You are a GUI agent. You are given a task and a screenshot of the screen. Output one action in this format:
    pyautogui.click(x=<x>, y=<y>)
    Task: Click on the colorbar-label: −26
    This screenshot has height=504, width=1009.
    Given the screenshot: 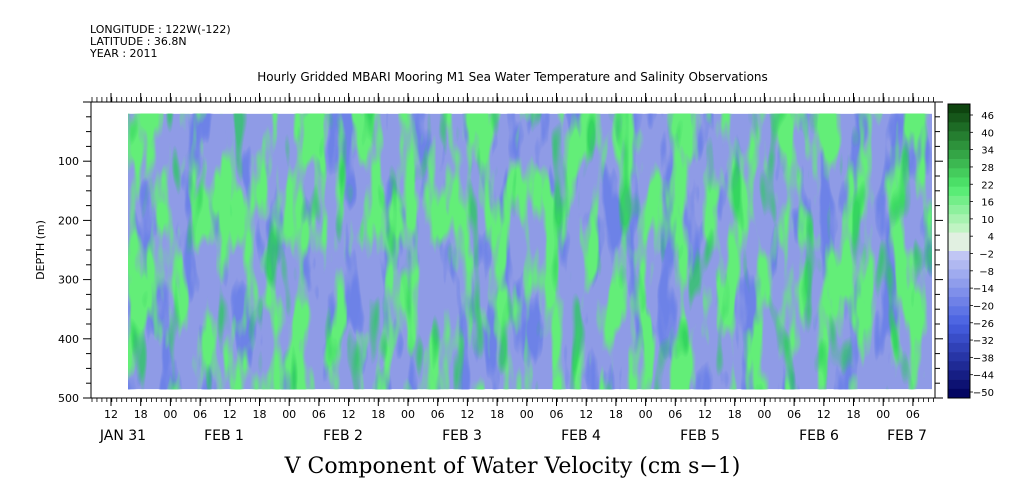 What is the action you would take?
    pyautogui.click(x=983, y=324)
    